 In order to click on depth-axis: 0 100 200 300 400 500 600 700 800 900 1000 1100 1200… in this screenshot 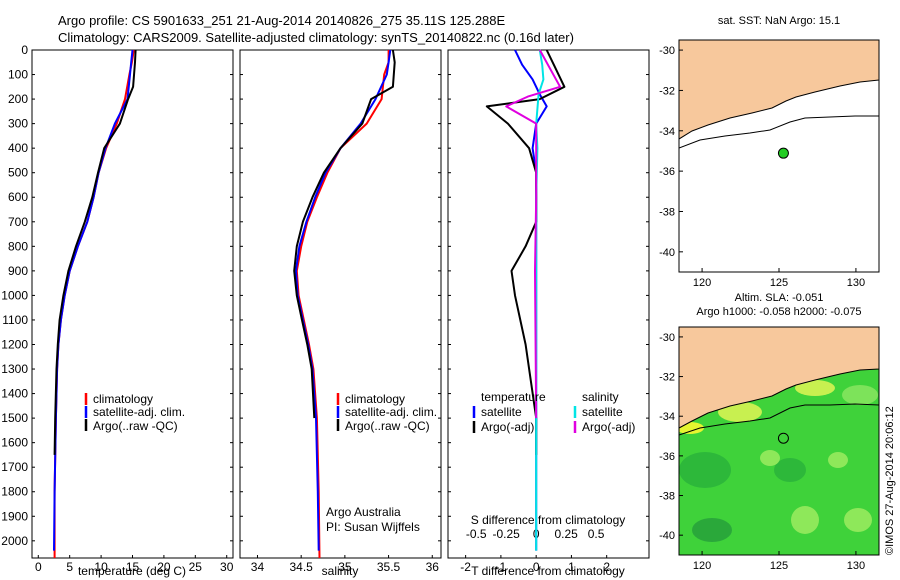, I will do `click(14, 295)`.